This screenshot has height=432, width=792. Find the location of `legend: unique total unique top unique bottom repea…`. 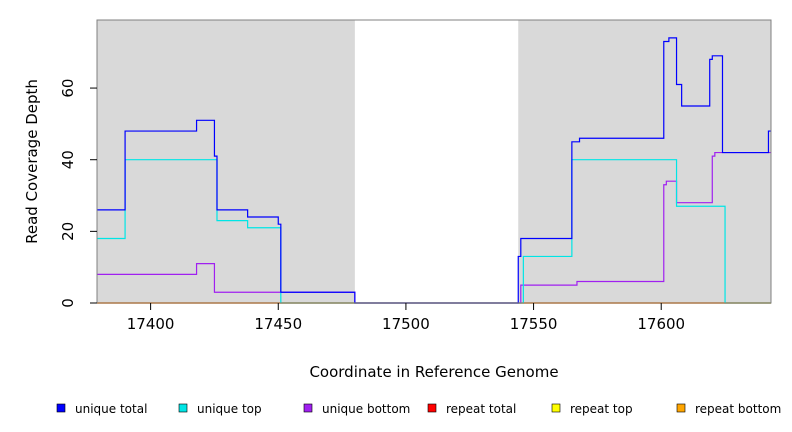

legend: unique total unique top unique bottom repea… is located at coordinates (418, 409).